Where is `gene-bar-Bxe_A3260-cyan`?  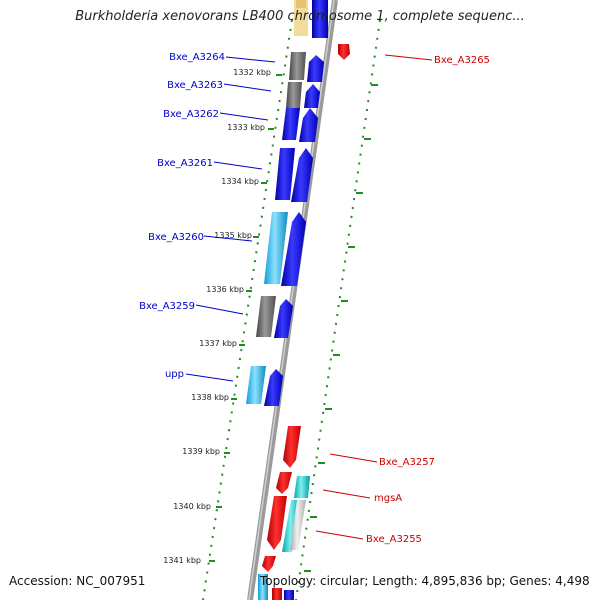 gene-bar-Bxe_A3260-cyan is located at coordinates (276, 248).